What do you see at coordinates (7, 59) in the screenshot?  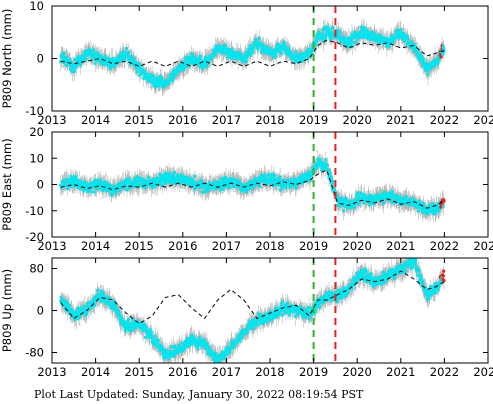 I see `y-axis-label: P809 North (mm)` at bounding box center [7, 59].